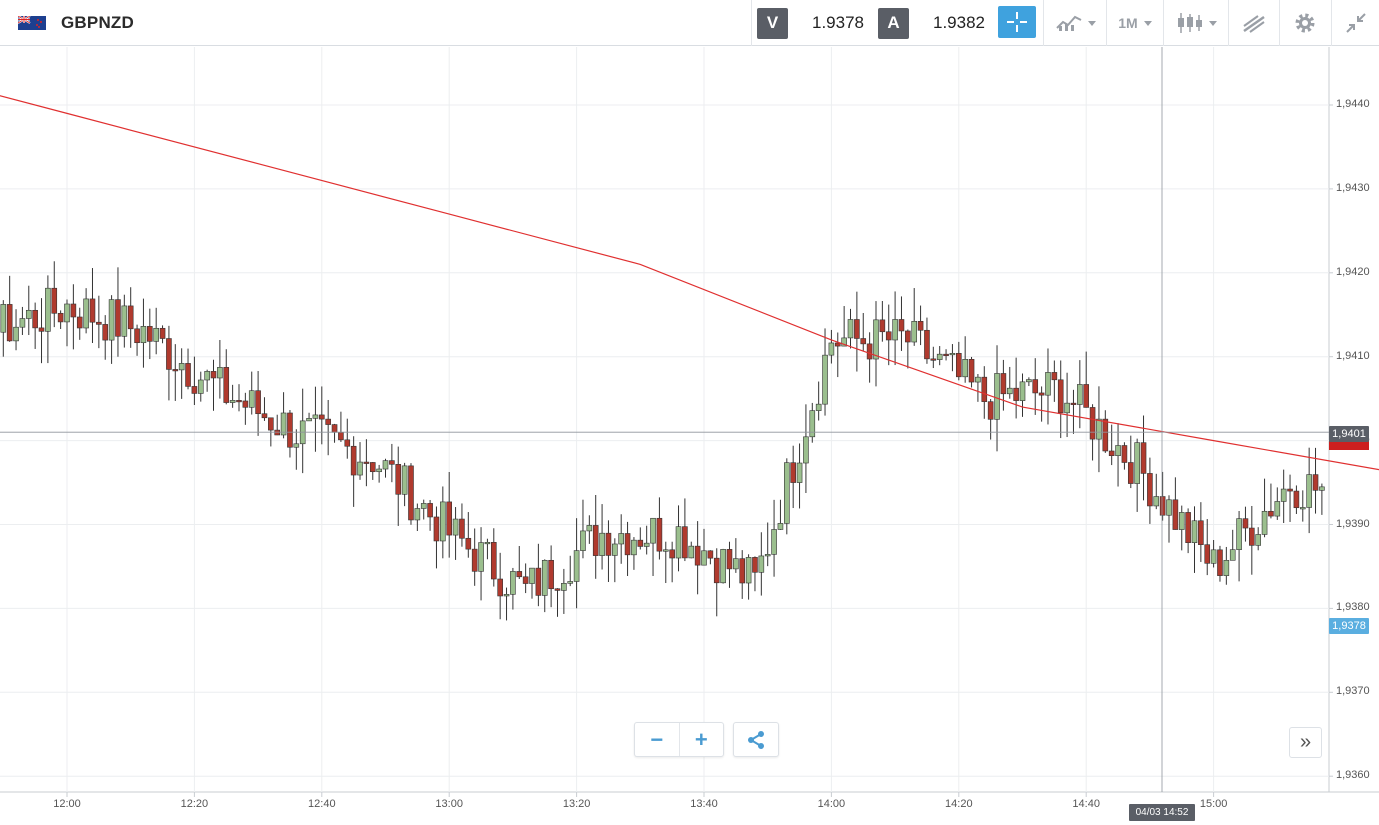  Describe the element at coordinates (1135, 23) in the screenshot. I see `timeframe-dropdown: 1M` at that location.